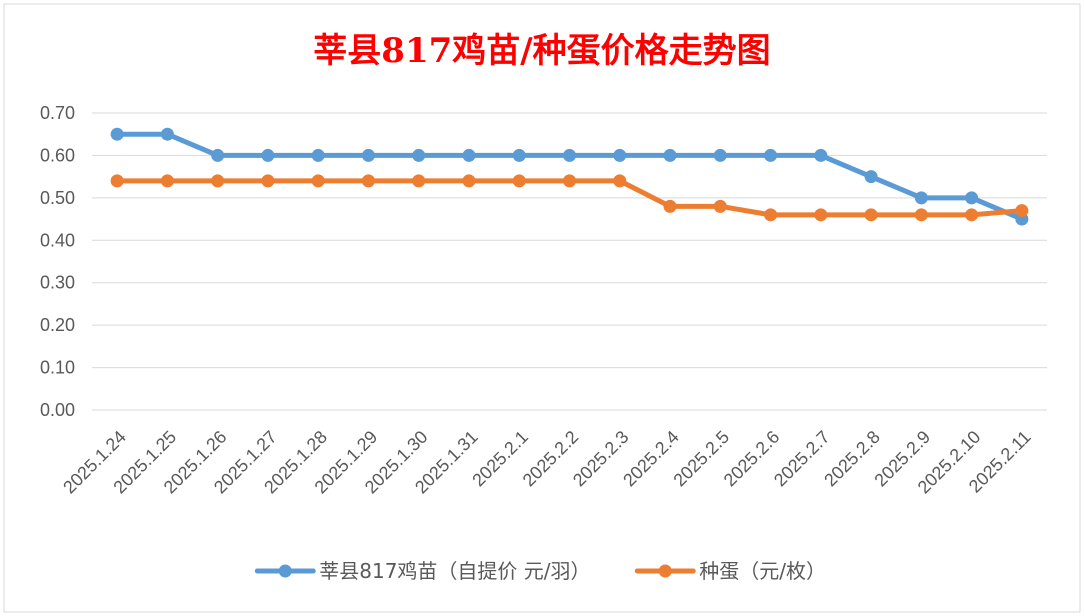 The height and width of the screenshot is (616, 1084). What do you see at coordinates (57, 198) in the screenshot?
I see `y-tick-label: 0.50` at bounding box center [57, 198].